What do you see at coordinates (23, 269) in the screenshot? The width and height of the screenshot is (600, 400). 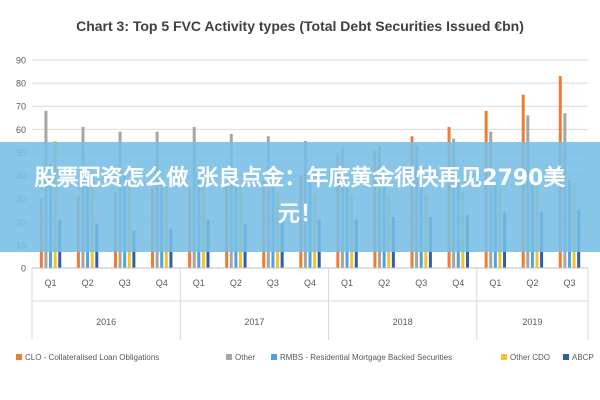 I see `y-tick-label: 0` at bounding box center [23, 269].